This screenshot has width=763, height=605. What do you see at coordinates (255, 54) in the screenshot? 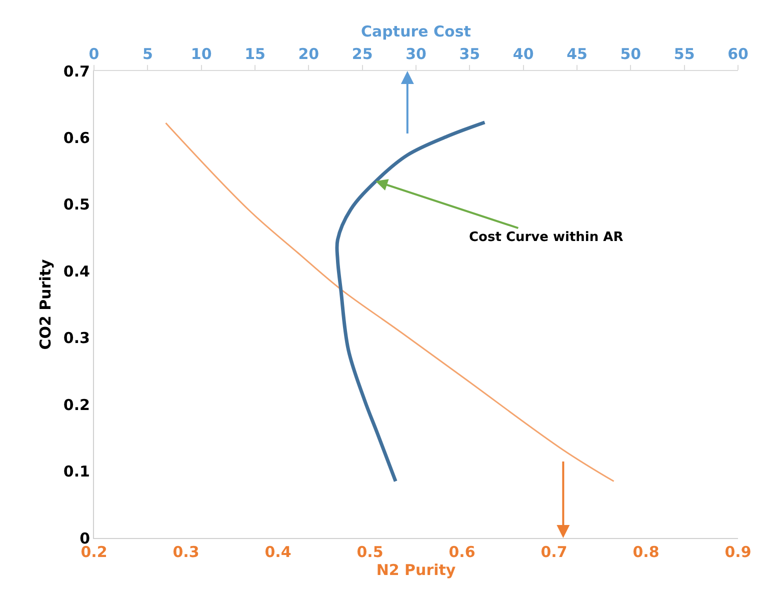
I see `x2-tick-label: 15` at bounding box center [255, 54].